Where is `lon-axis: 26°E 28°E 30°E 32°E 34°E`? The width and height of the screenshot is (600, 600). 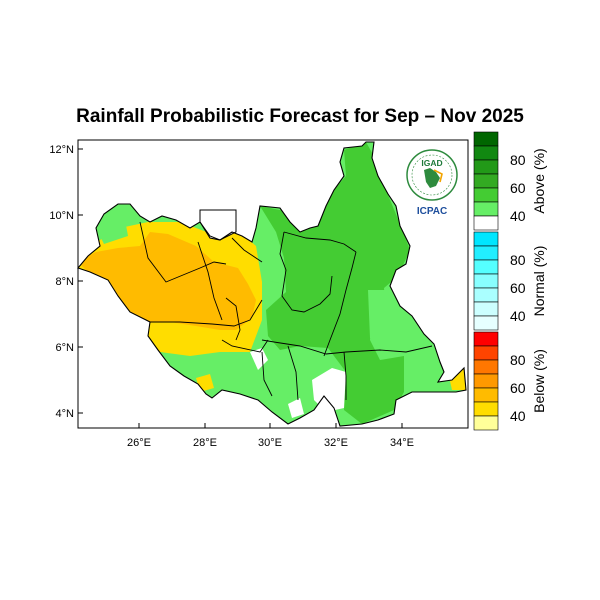
lon-axis: 26°E 28°E 30°E 32°E 34°E is located at coordinates (270, 436).